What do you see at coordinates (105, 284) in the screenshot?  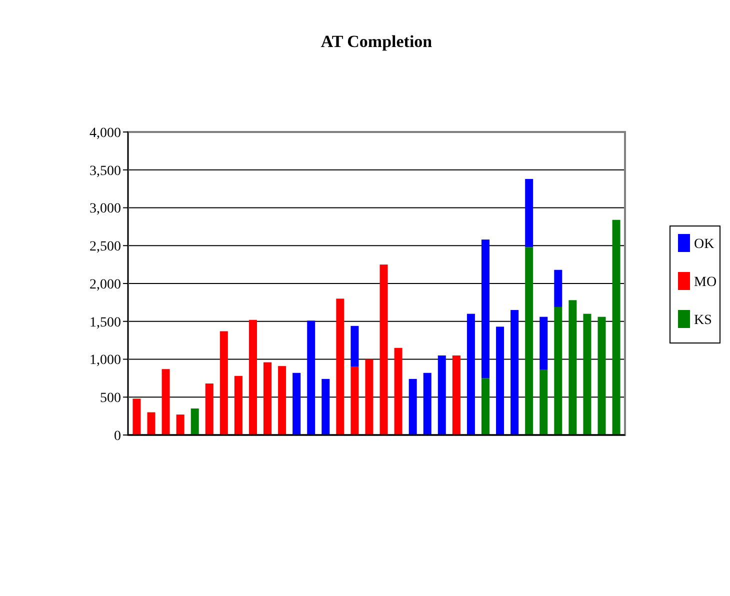 I see `y-tick-label: 2,000` at bounding box center [105, 284].